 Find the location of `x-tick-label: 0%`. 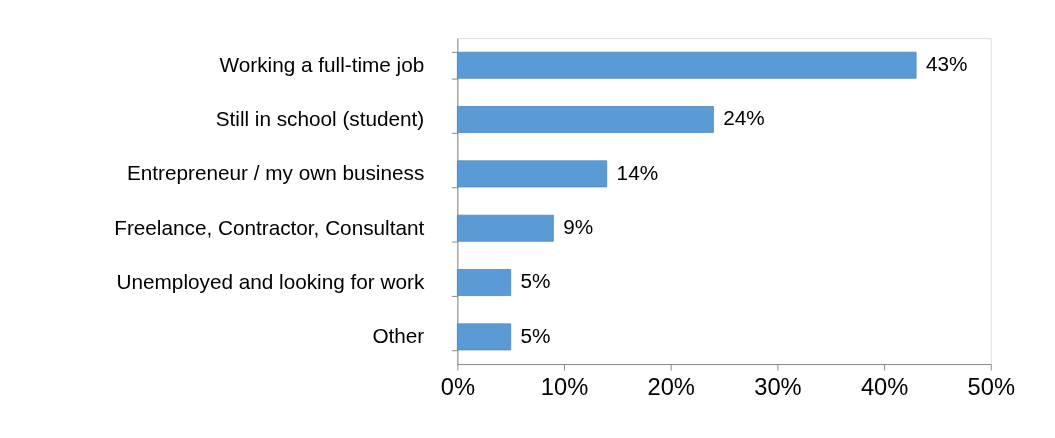

x-tick-label: 0% is located at coordinates (457, 387).